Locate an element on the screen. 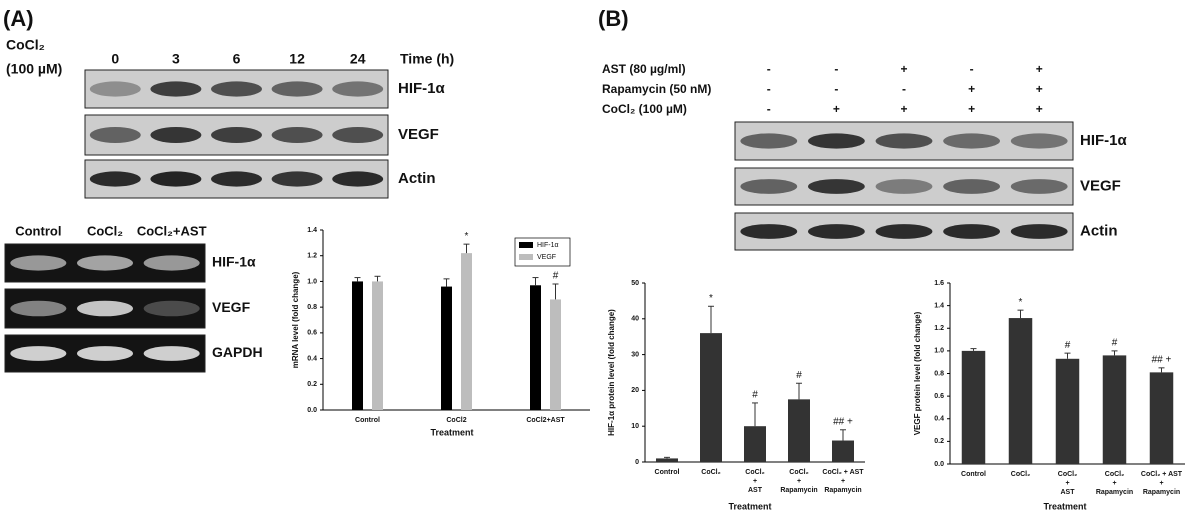 The height and width of the screenshot is (512, 1200). y-tick-label: 1.6 is located at coordinates (939, 283).